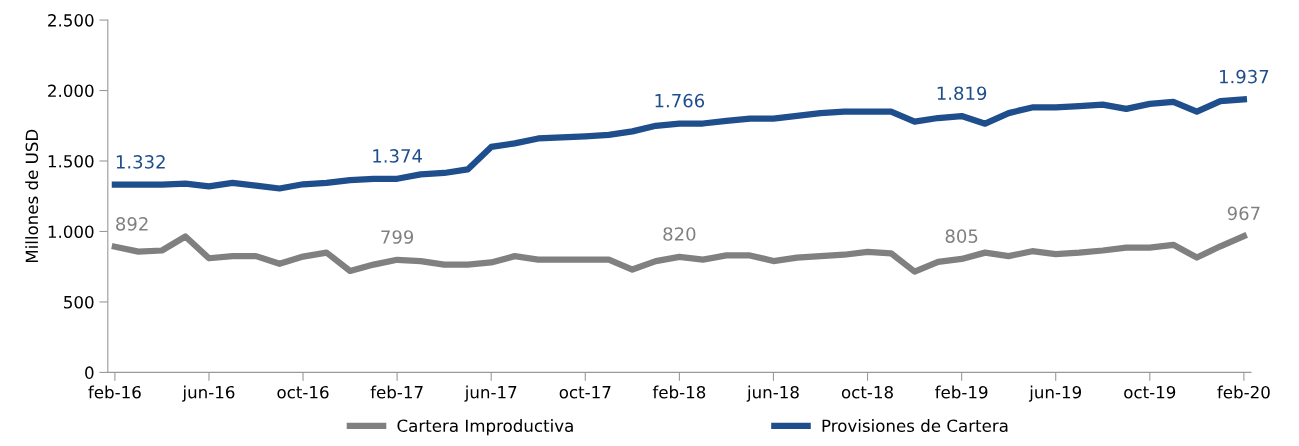 The height and width of the screenshot is (446, 1299). I want to click on y-tick-label: 1.500, so click(71, 161).